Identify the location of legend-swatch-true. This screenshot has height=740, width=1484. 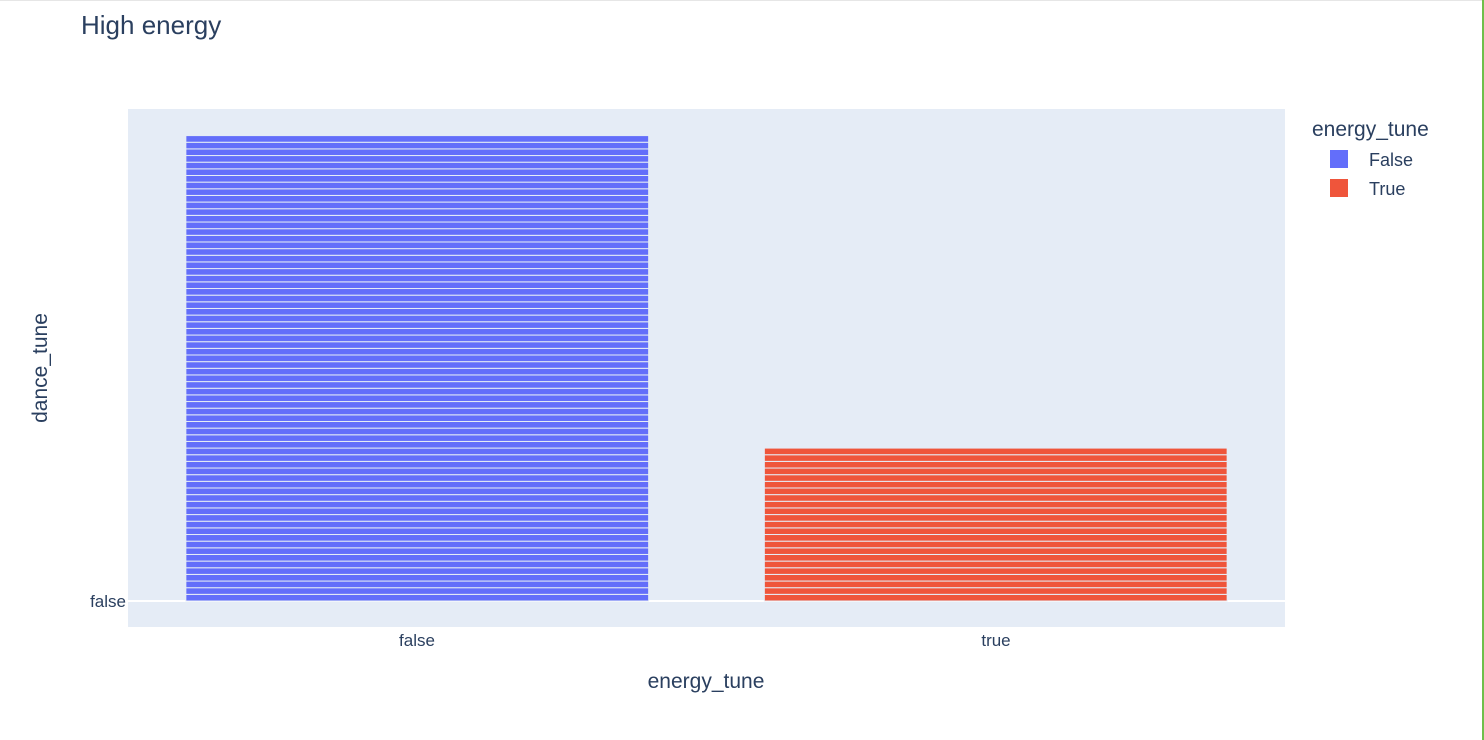
(1339, 188).